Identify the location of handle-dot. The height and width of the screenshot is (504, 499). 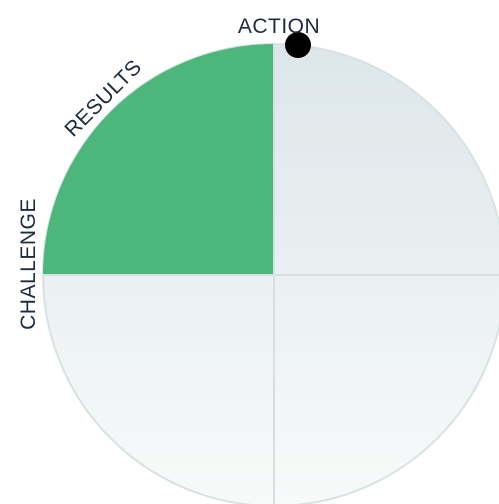
(298, 45).